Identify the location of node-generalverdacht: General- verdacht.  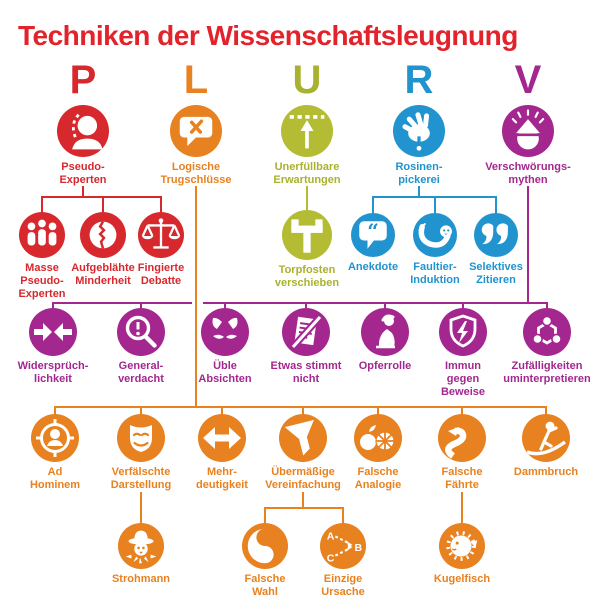
(141, 347).